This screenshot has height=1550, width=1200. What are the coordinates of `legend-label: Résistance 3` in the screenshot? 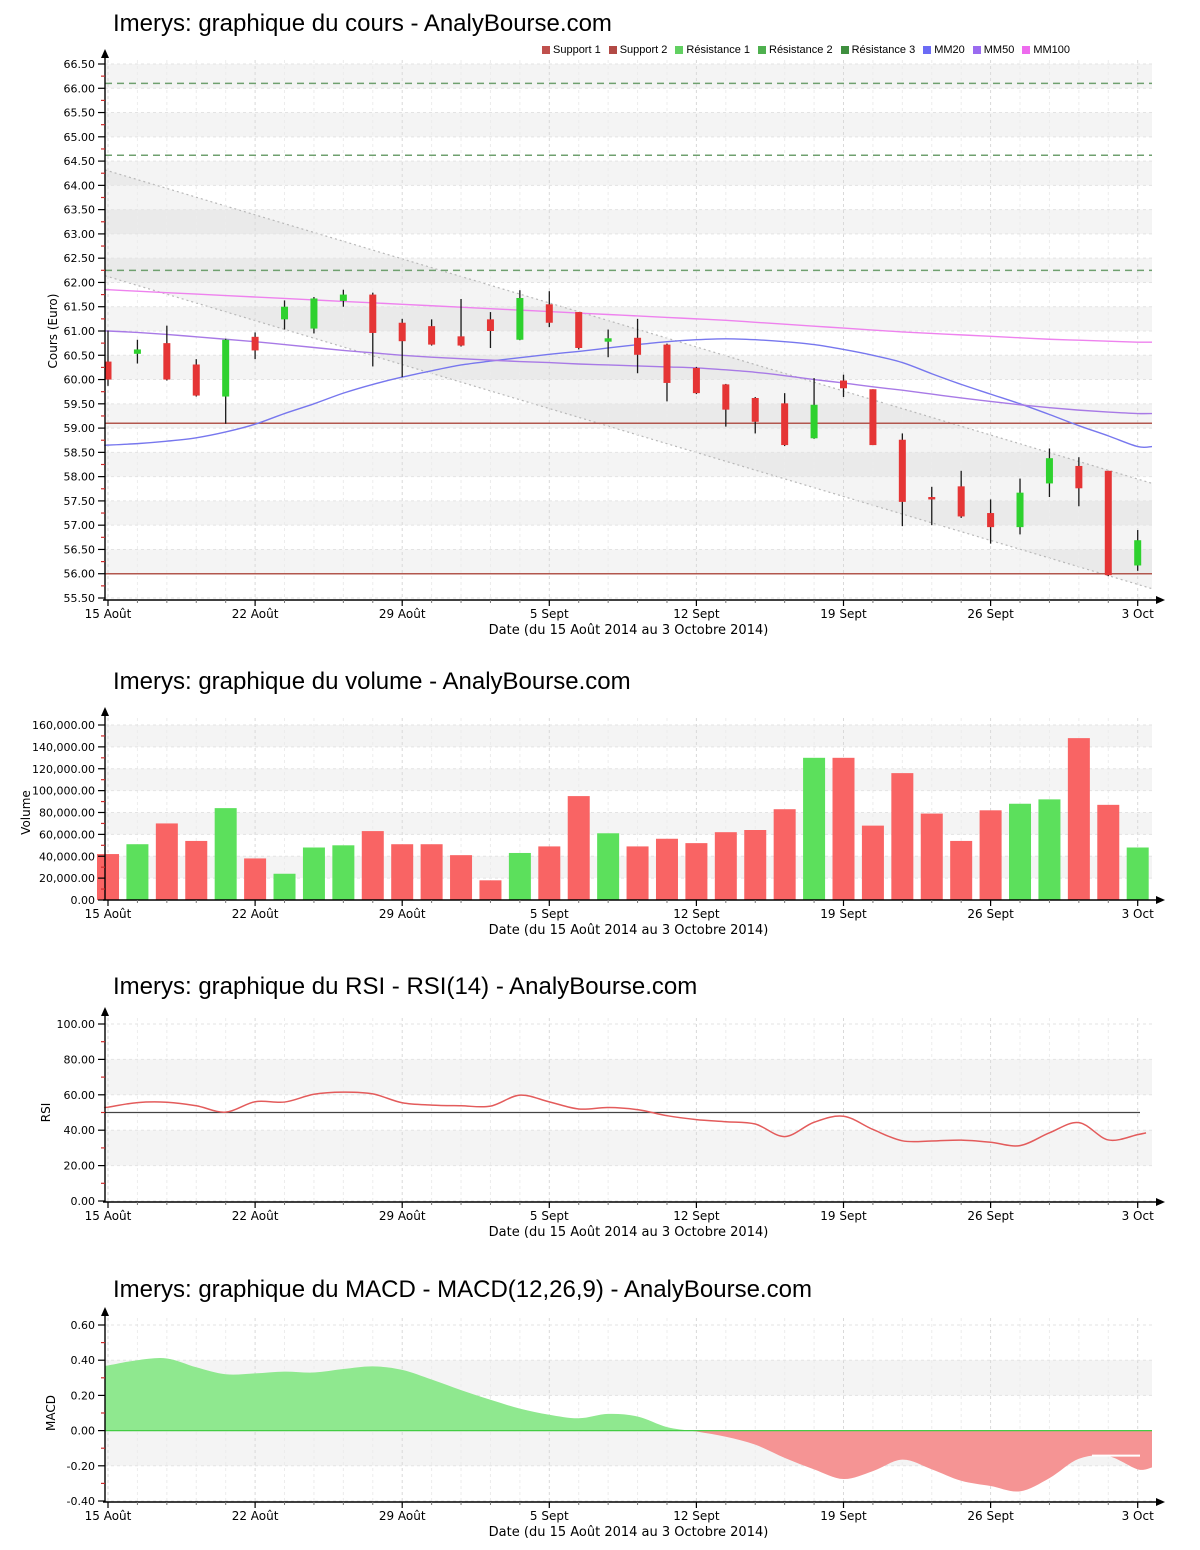 It's located at (883, 50).